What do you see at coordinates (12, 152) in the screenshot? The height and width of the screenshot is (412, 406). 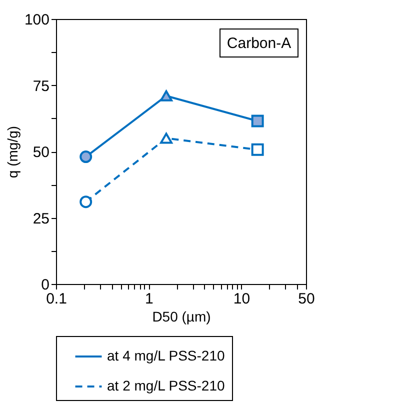 I see `y-axis-title: q (mg/g)` at bounding box center [12, 152].